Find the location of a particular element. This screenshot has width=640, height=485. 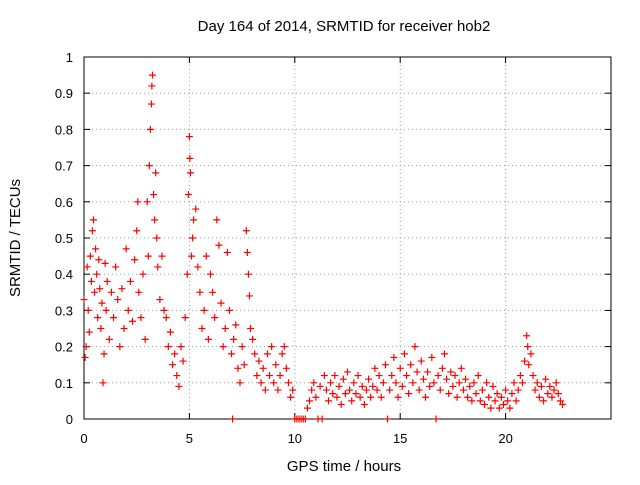

y-tick-label: 0.6 is located at coordinates (64, 202).